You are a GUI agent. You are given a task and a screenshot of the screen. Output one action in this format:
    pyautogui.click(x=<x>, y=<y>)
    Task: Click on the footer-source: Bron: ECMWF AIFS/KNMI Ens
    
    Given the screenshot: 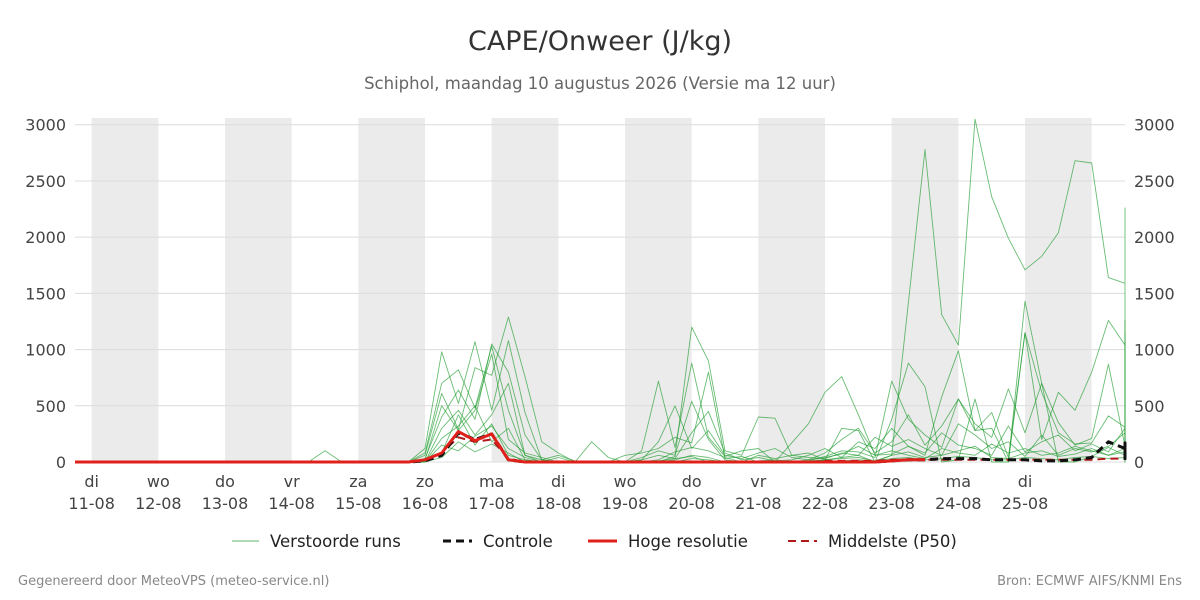 What is the action you would take?
    pyautogui.click(x=1089, y=581)
    